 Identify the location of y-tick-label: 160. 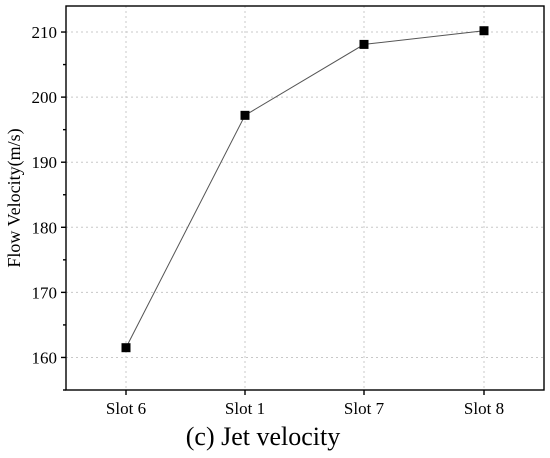
(45, 357).